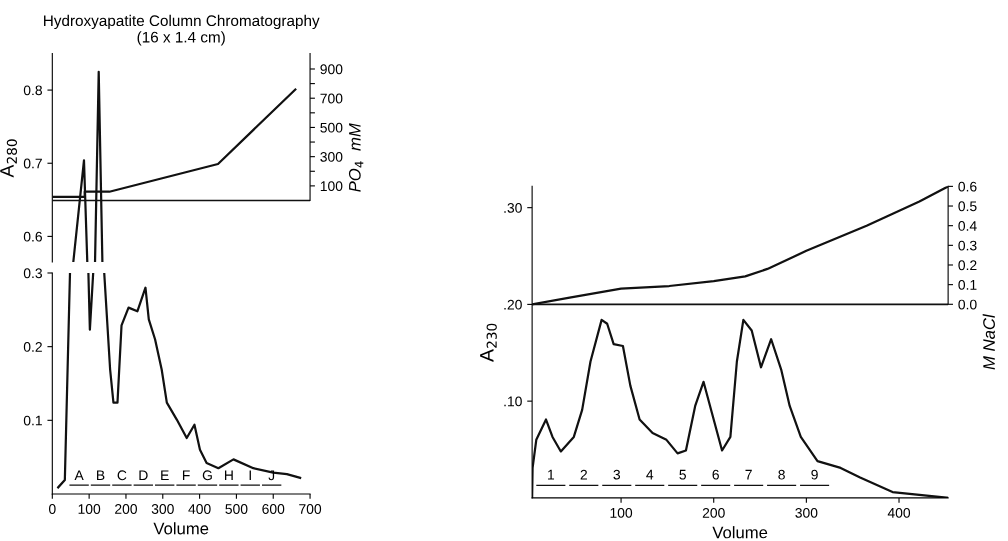  Describe the element at coordinates (682, 474) in the screenshot. I see `annotation: 5` at that location.